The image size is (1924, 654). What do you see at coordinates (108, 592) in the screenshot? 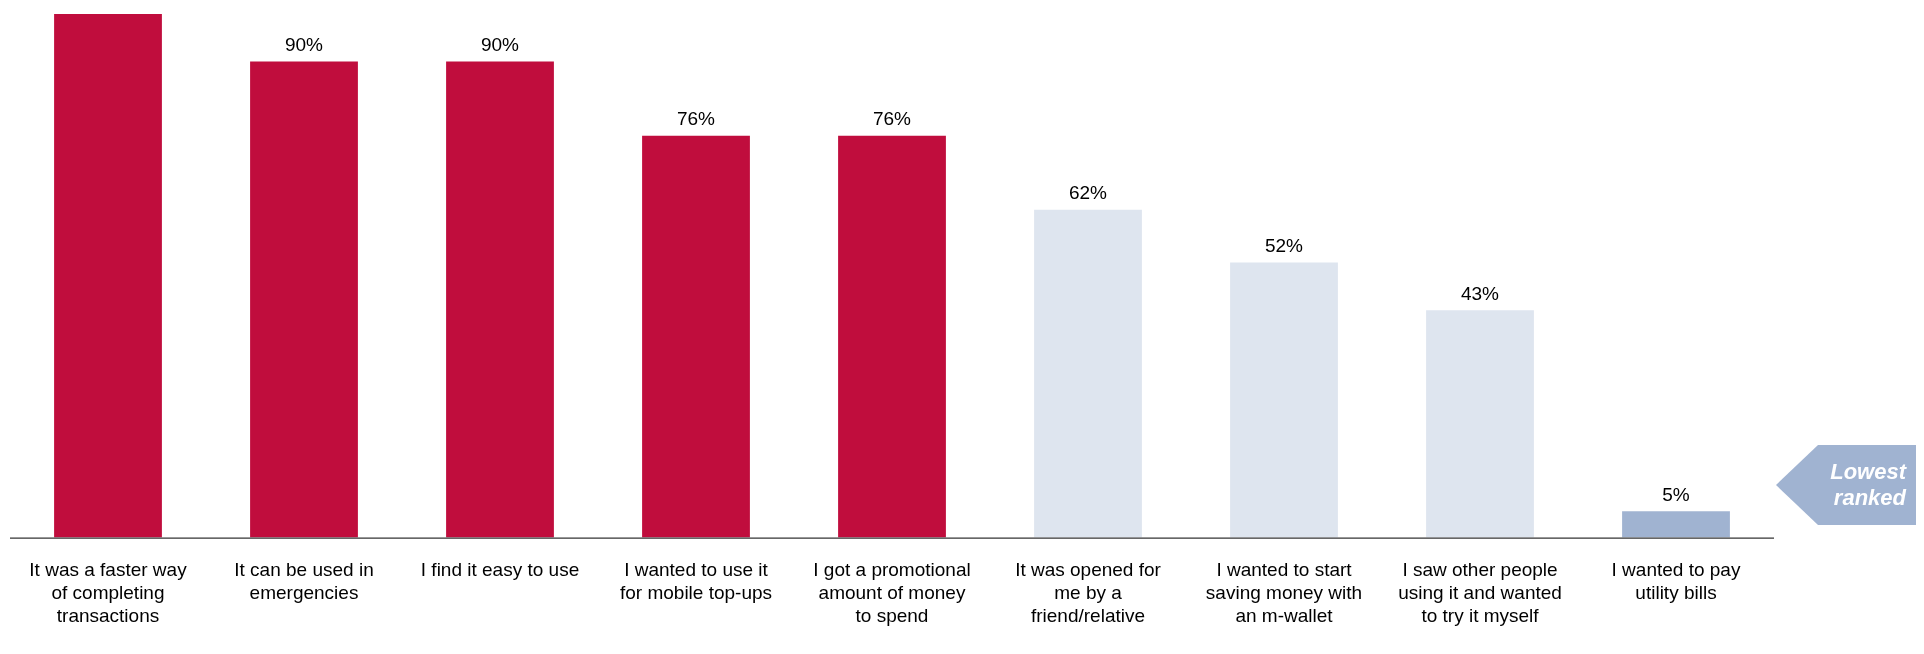
I see `x-tick-label: It was a faster way of completing transactions` at bounding box center [108, 592].